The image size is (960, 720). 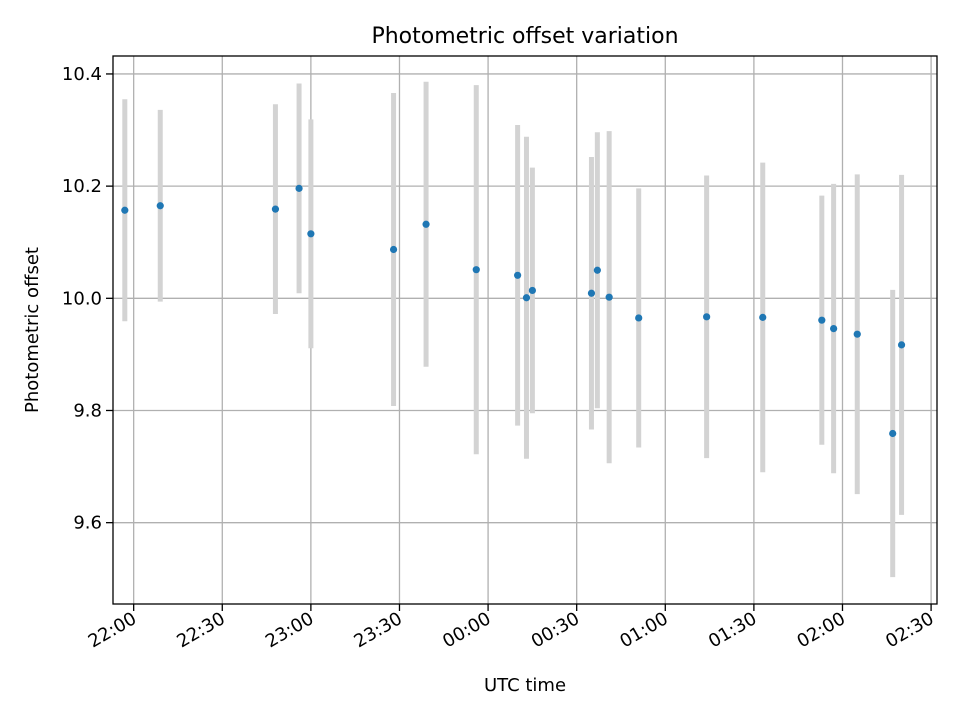 I want to click on y-axis-ticks: 9.6 9.8 10.0 10.2 10.4, so click(x=87, y=299).